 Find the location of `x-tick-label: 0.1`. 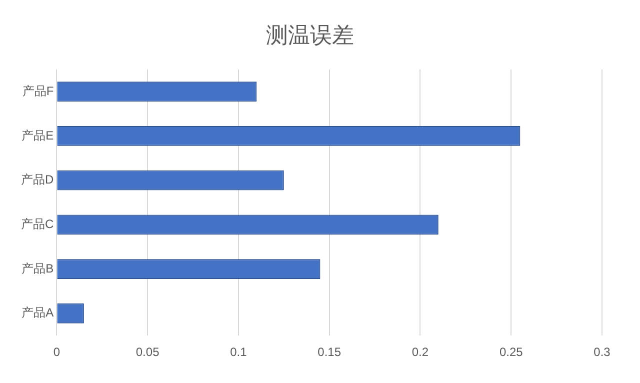

x-tick-label: 0.1 is located at coordinates (239, 352).